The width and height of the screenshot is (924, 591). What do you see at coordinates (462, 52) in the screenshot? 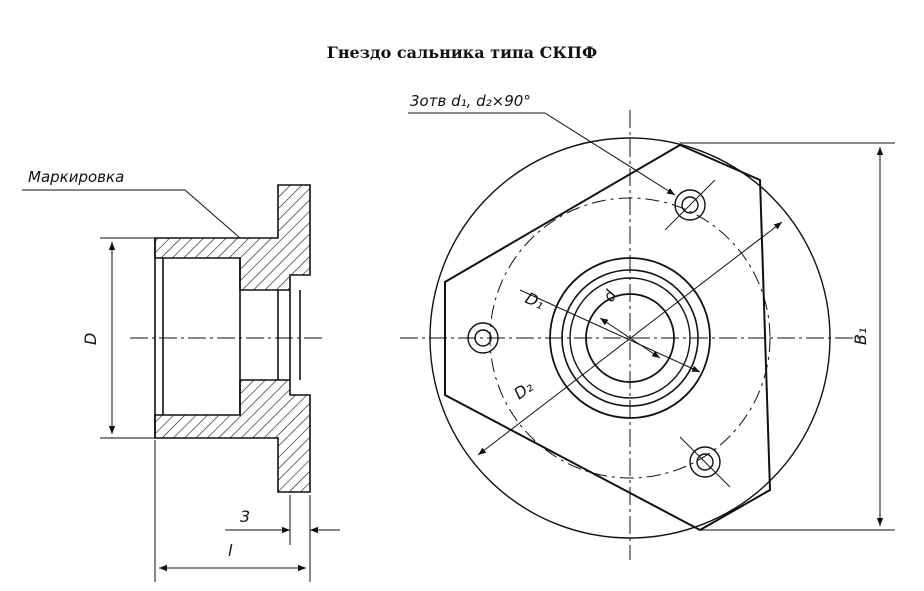
I see `drawing-title: Гнездо сальника типа СКПФ` at bounding box center [462, 52].